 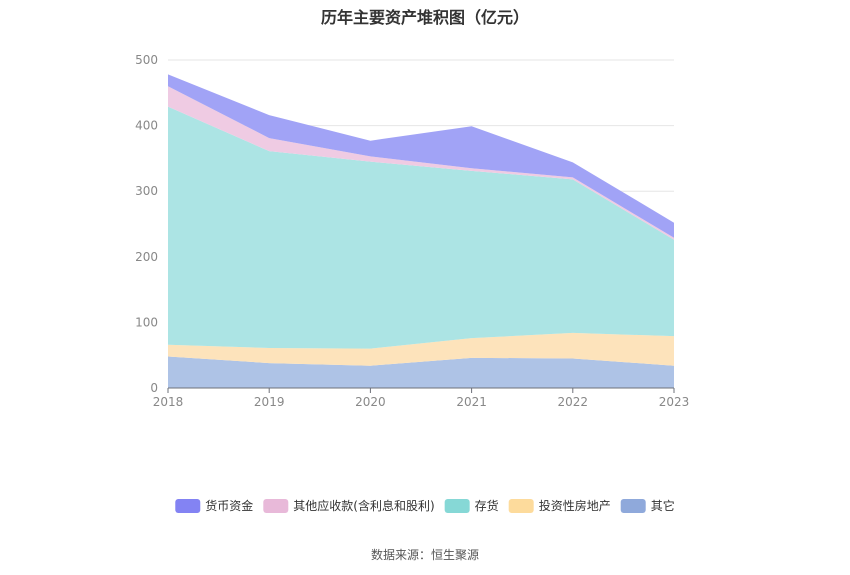 I want to click on y-tick-label: 200, so click(x=146, y=257).